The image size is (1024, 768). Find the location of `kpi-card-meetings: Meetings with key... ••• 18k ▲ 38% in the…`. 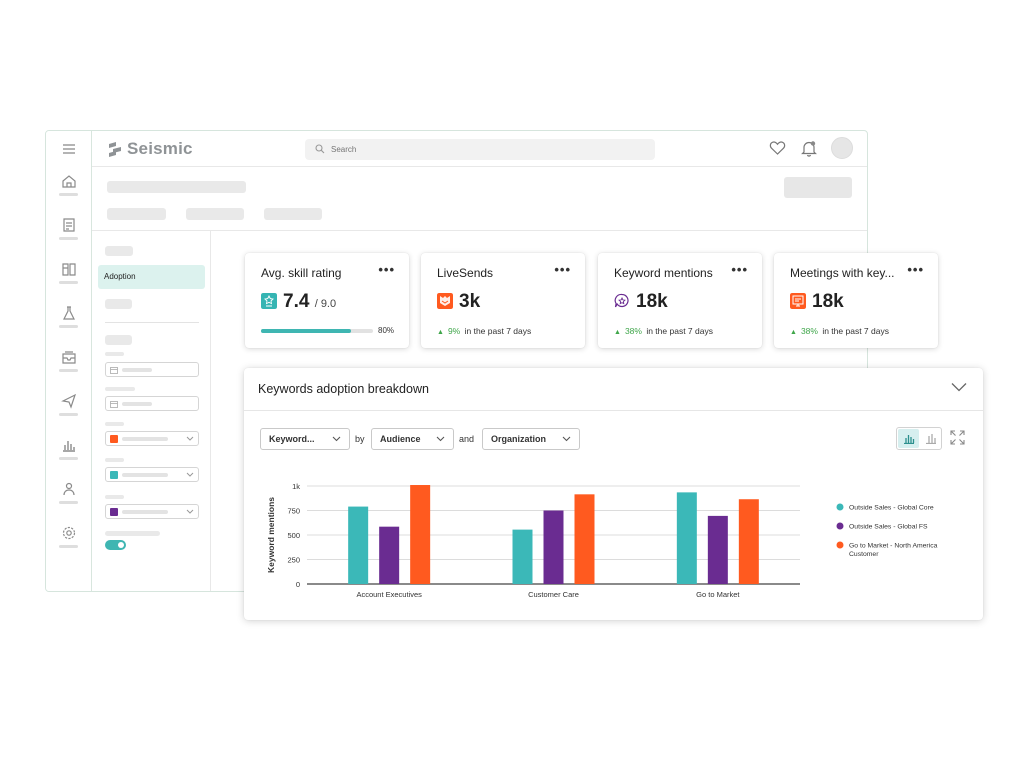

kpi-card-meetings: Meetings with key... ••• 18k ▲ 38% in the… is located at coordinates (856, 300).